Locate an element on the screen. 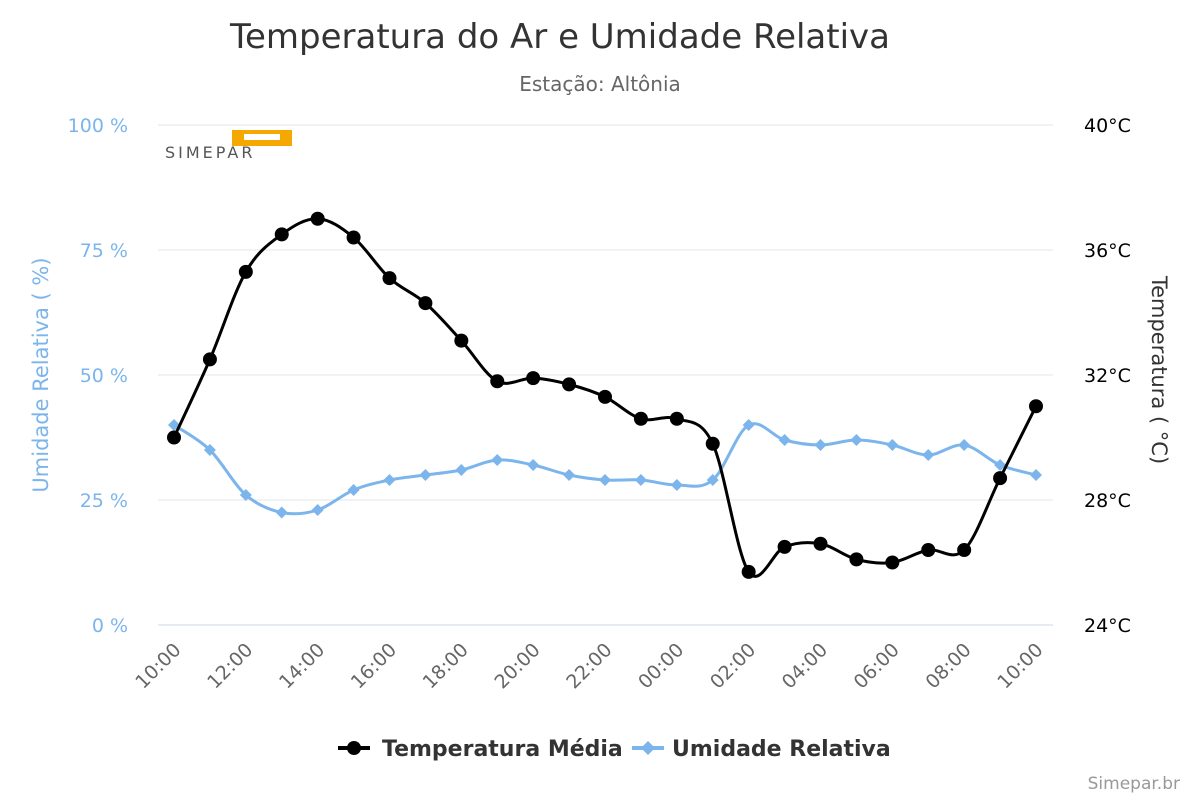  simepar-logo: SIMEPAR is located at coordinates (228, 146).